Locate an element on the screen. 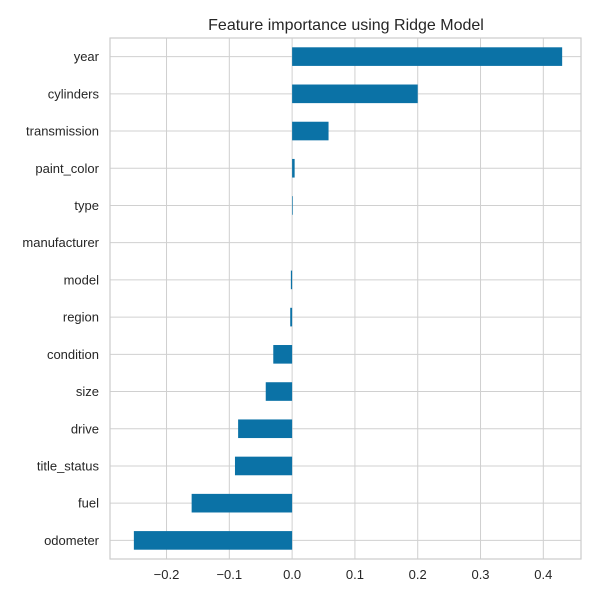 This screenshot has width=600, height=605. bar-transmission is located at coordinates (310, 131).